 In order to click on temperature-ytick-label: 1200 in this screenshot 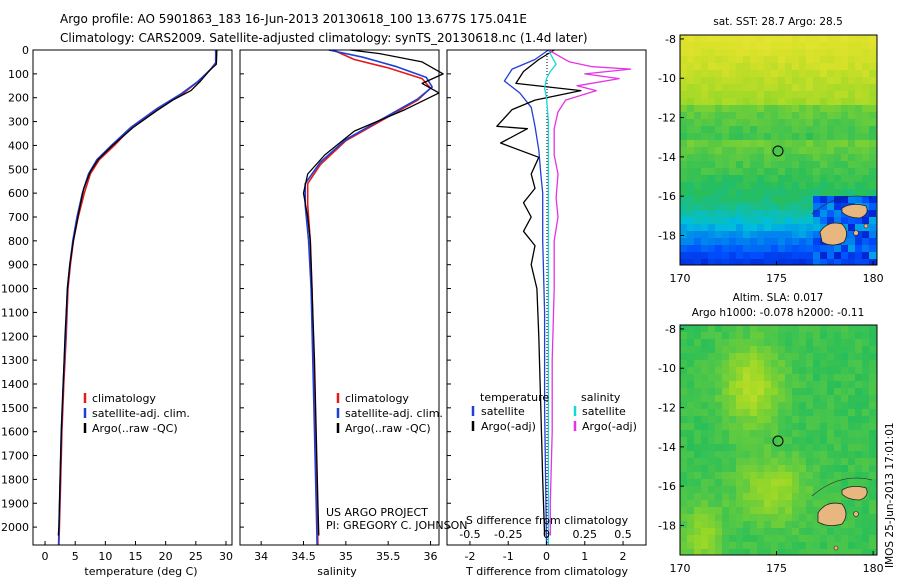, I will do `click(15, 336)`.